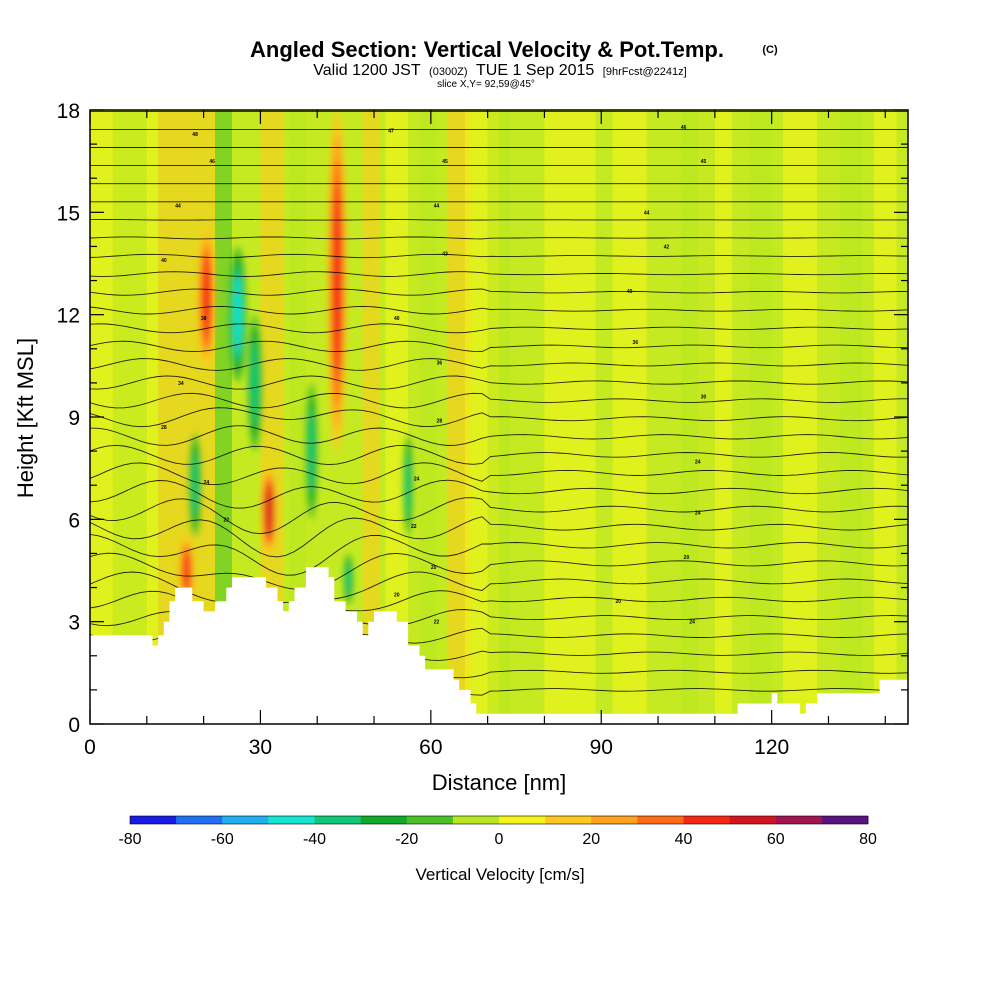  I want to click on colorbar-tick-label: -80, so click(129, 839).